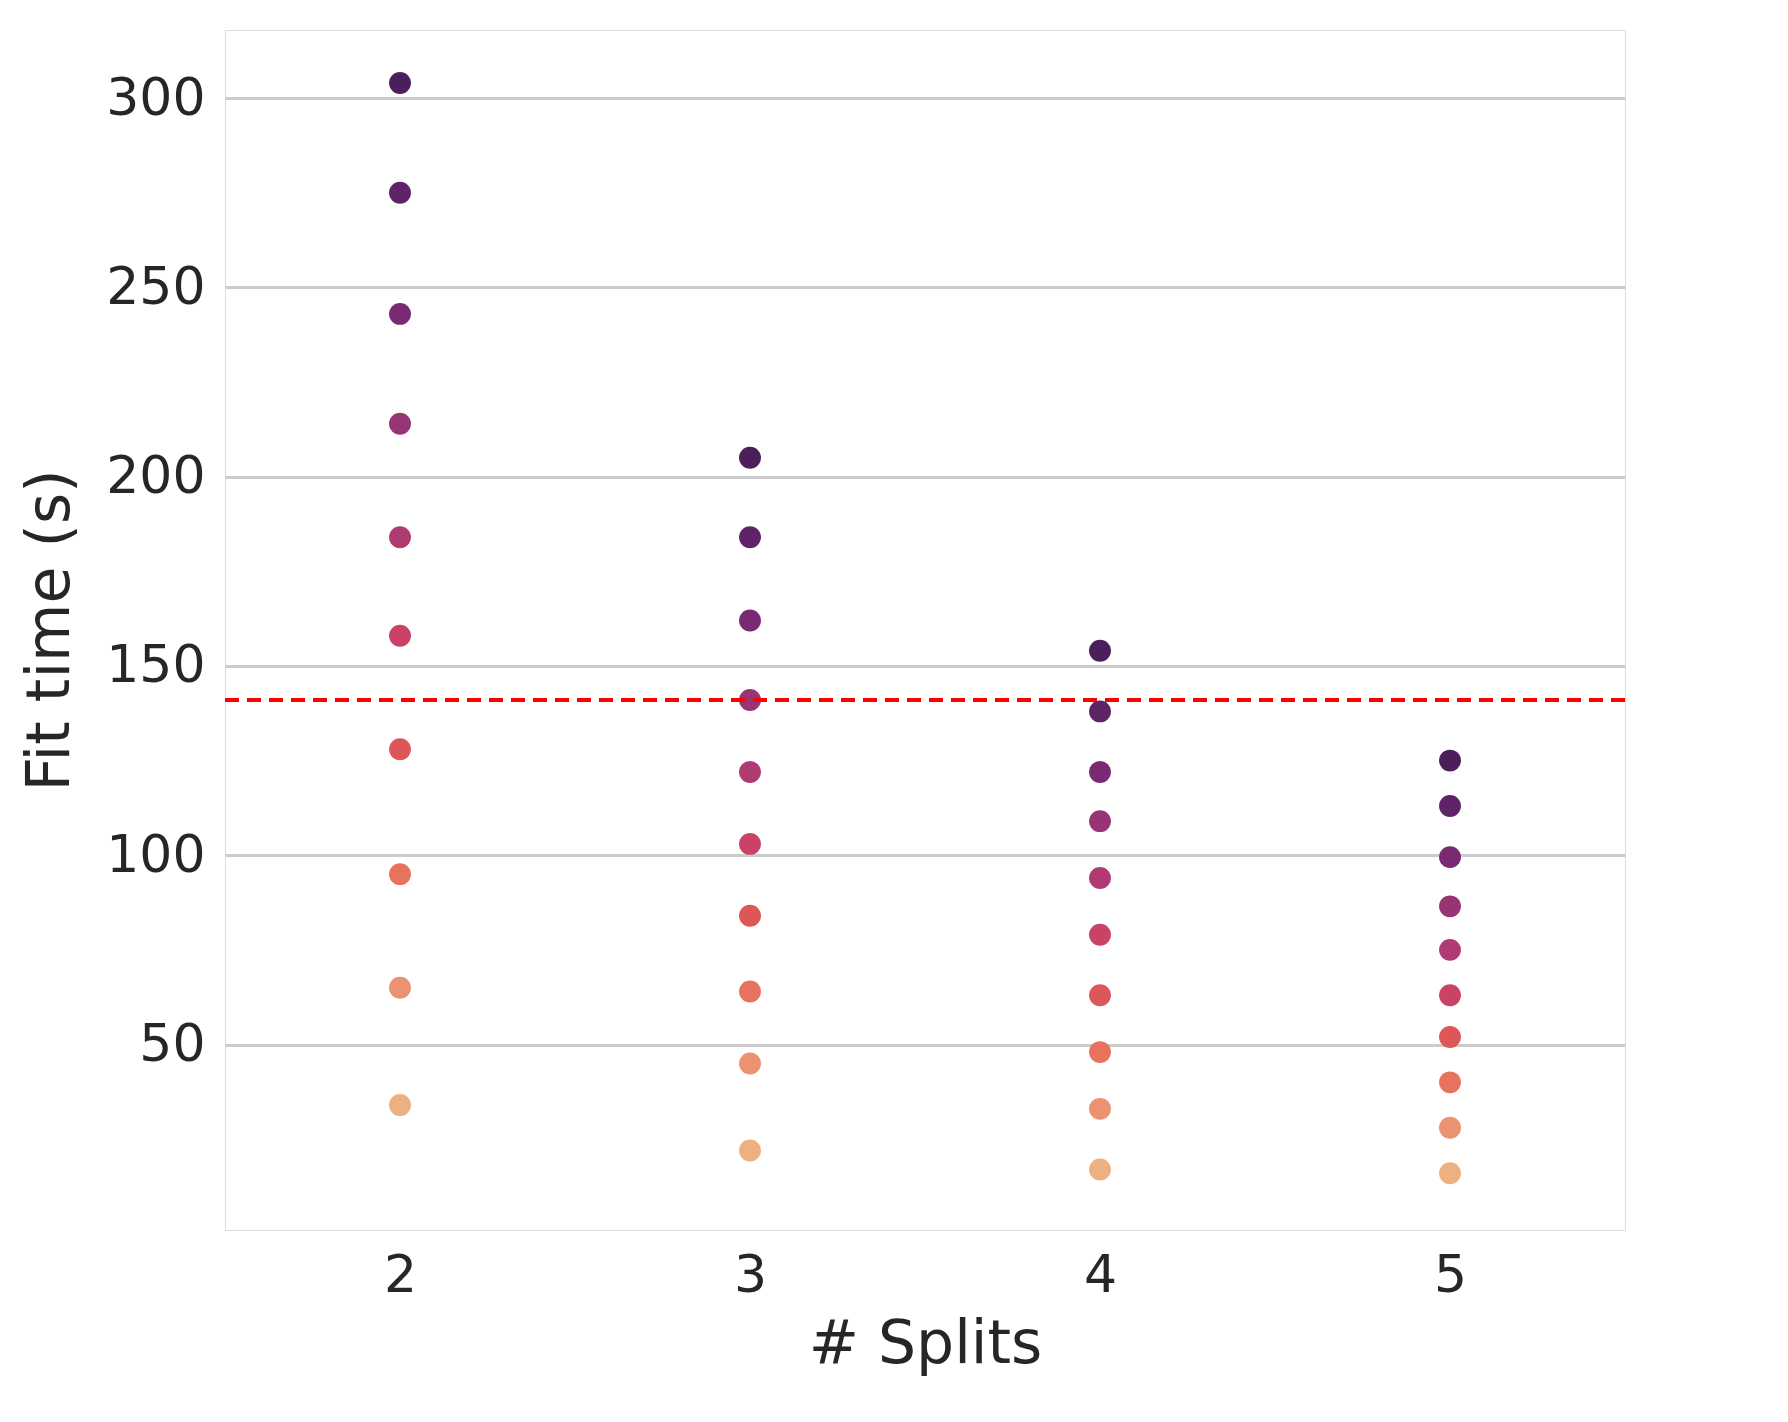 This screenshot has height=1422, width=1788. What do you see at coordinates (48, 630) in the screenshot?
I see `y-axis-title: Fit time (s)` at bounding box center [48, 630].